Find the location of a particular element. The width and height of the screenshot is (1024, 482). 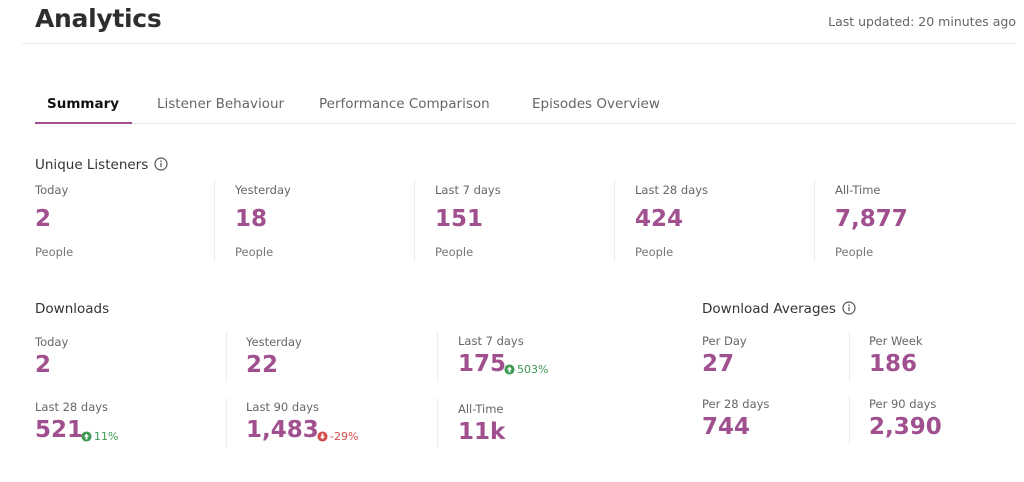

download-averages-title: Download Averages is located at coordinates (769, 309).